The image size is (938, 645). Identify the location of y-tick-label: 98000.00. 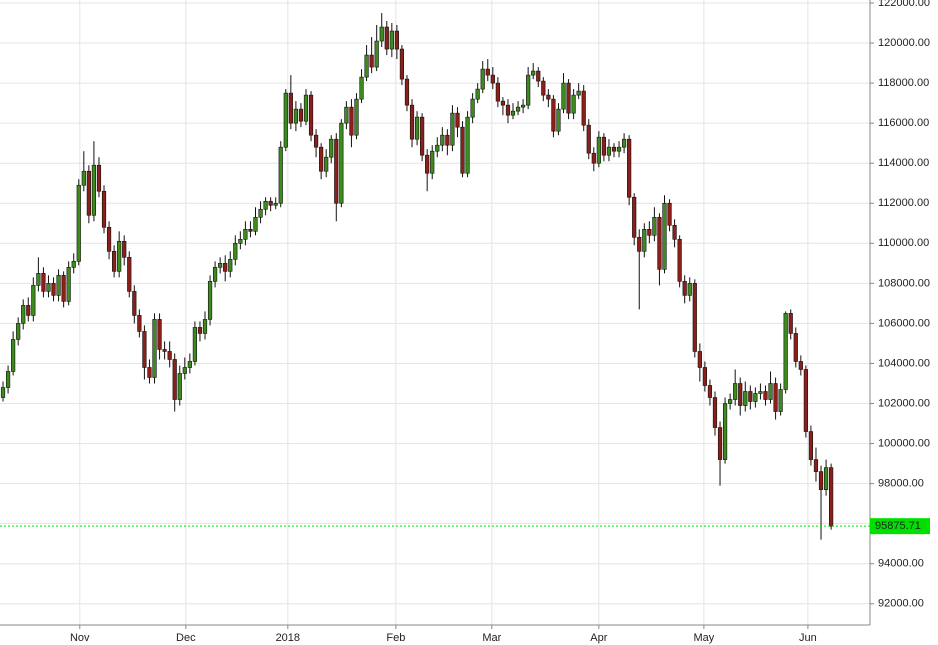
(901, 484).